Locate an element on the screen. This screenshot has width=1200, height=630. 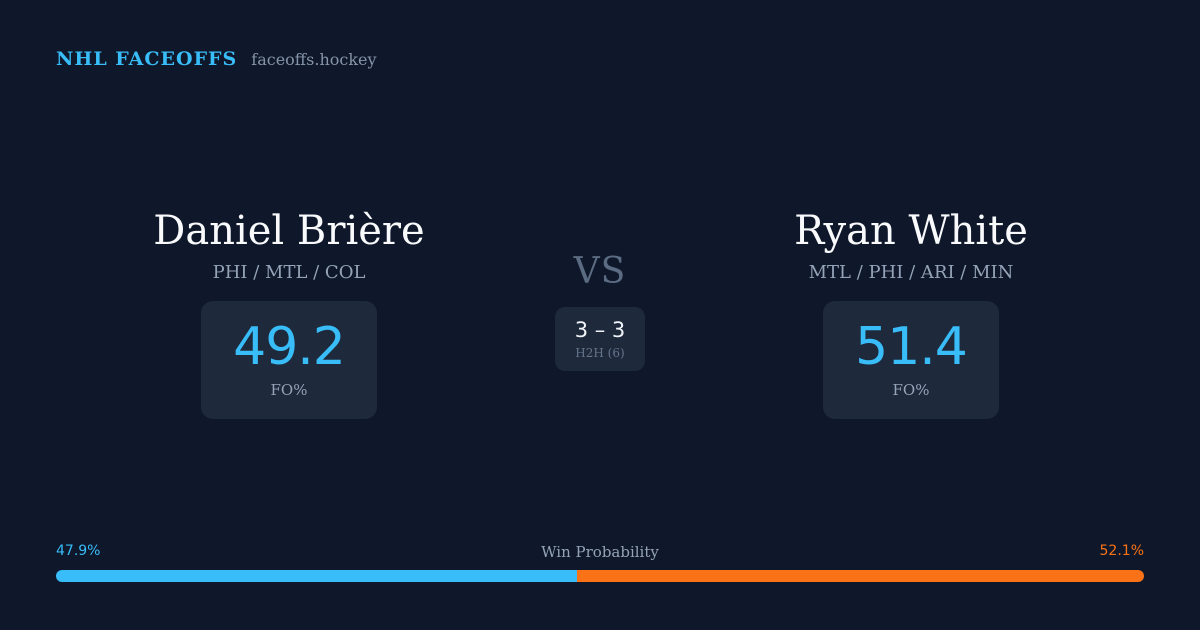
win-probability-right: 52.1% is located at coordinates (1121, 551).